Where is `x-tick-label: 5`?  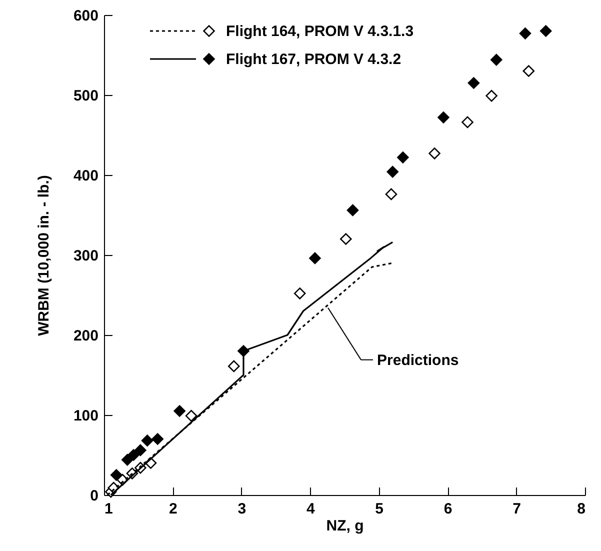 x-tick-label: 5 is located at coordinates (379, 509).